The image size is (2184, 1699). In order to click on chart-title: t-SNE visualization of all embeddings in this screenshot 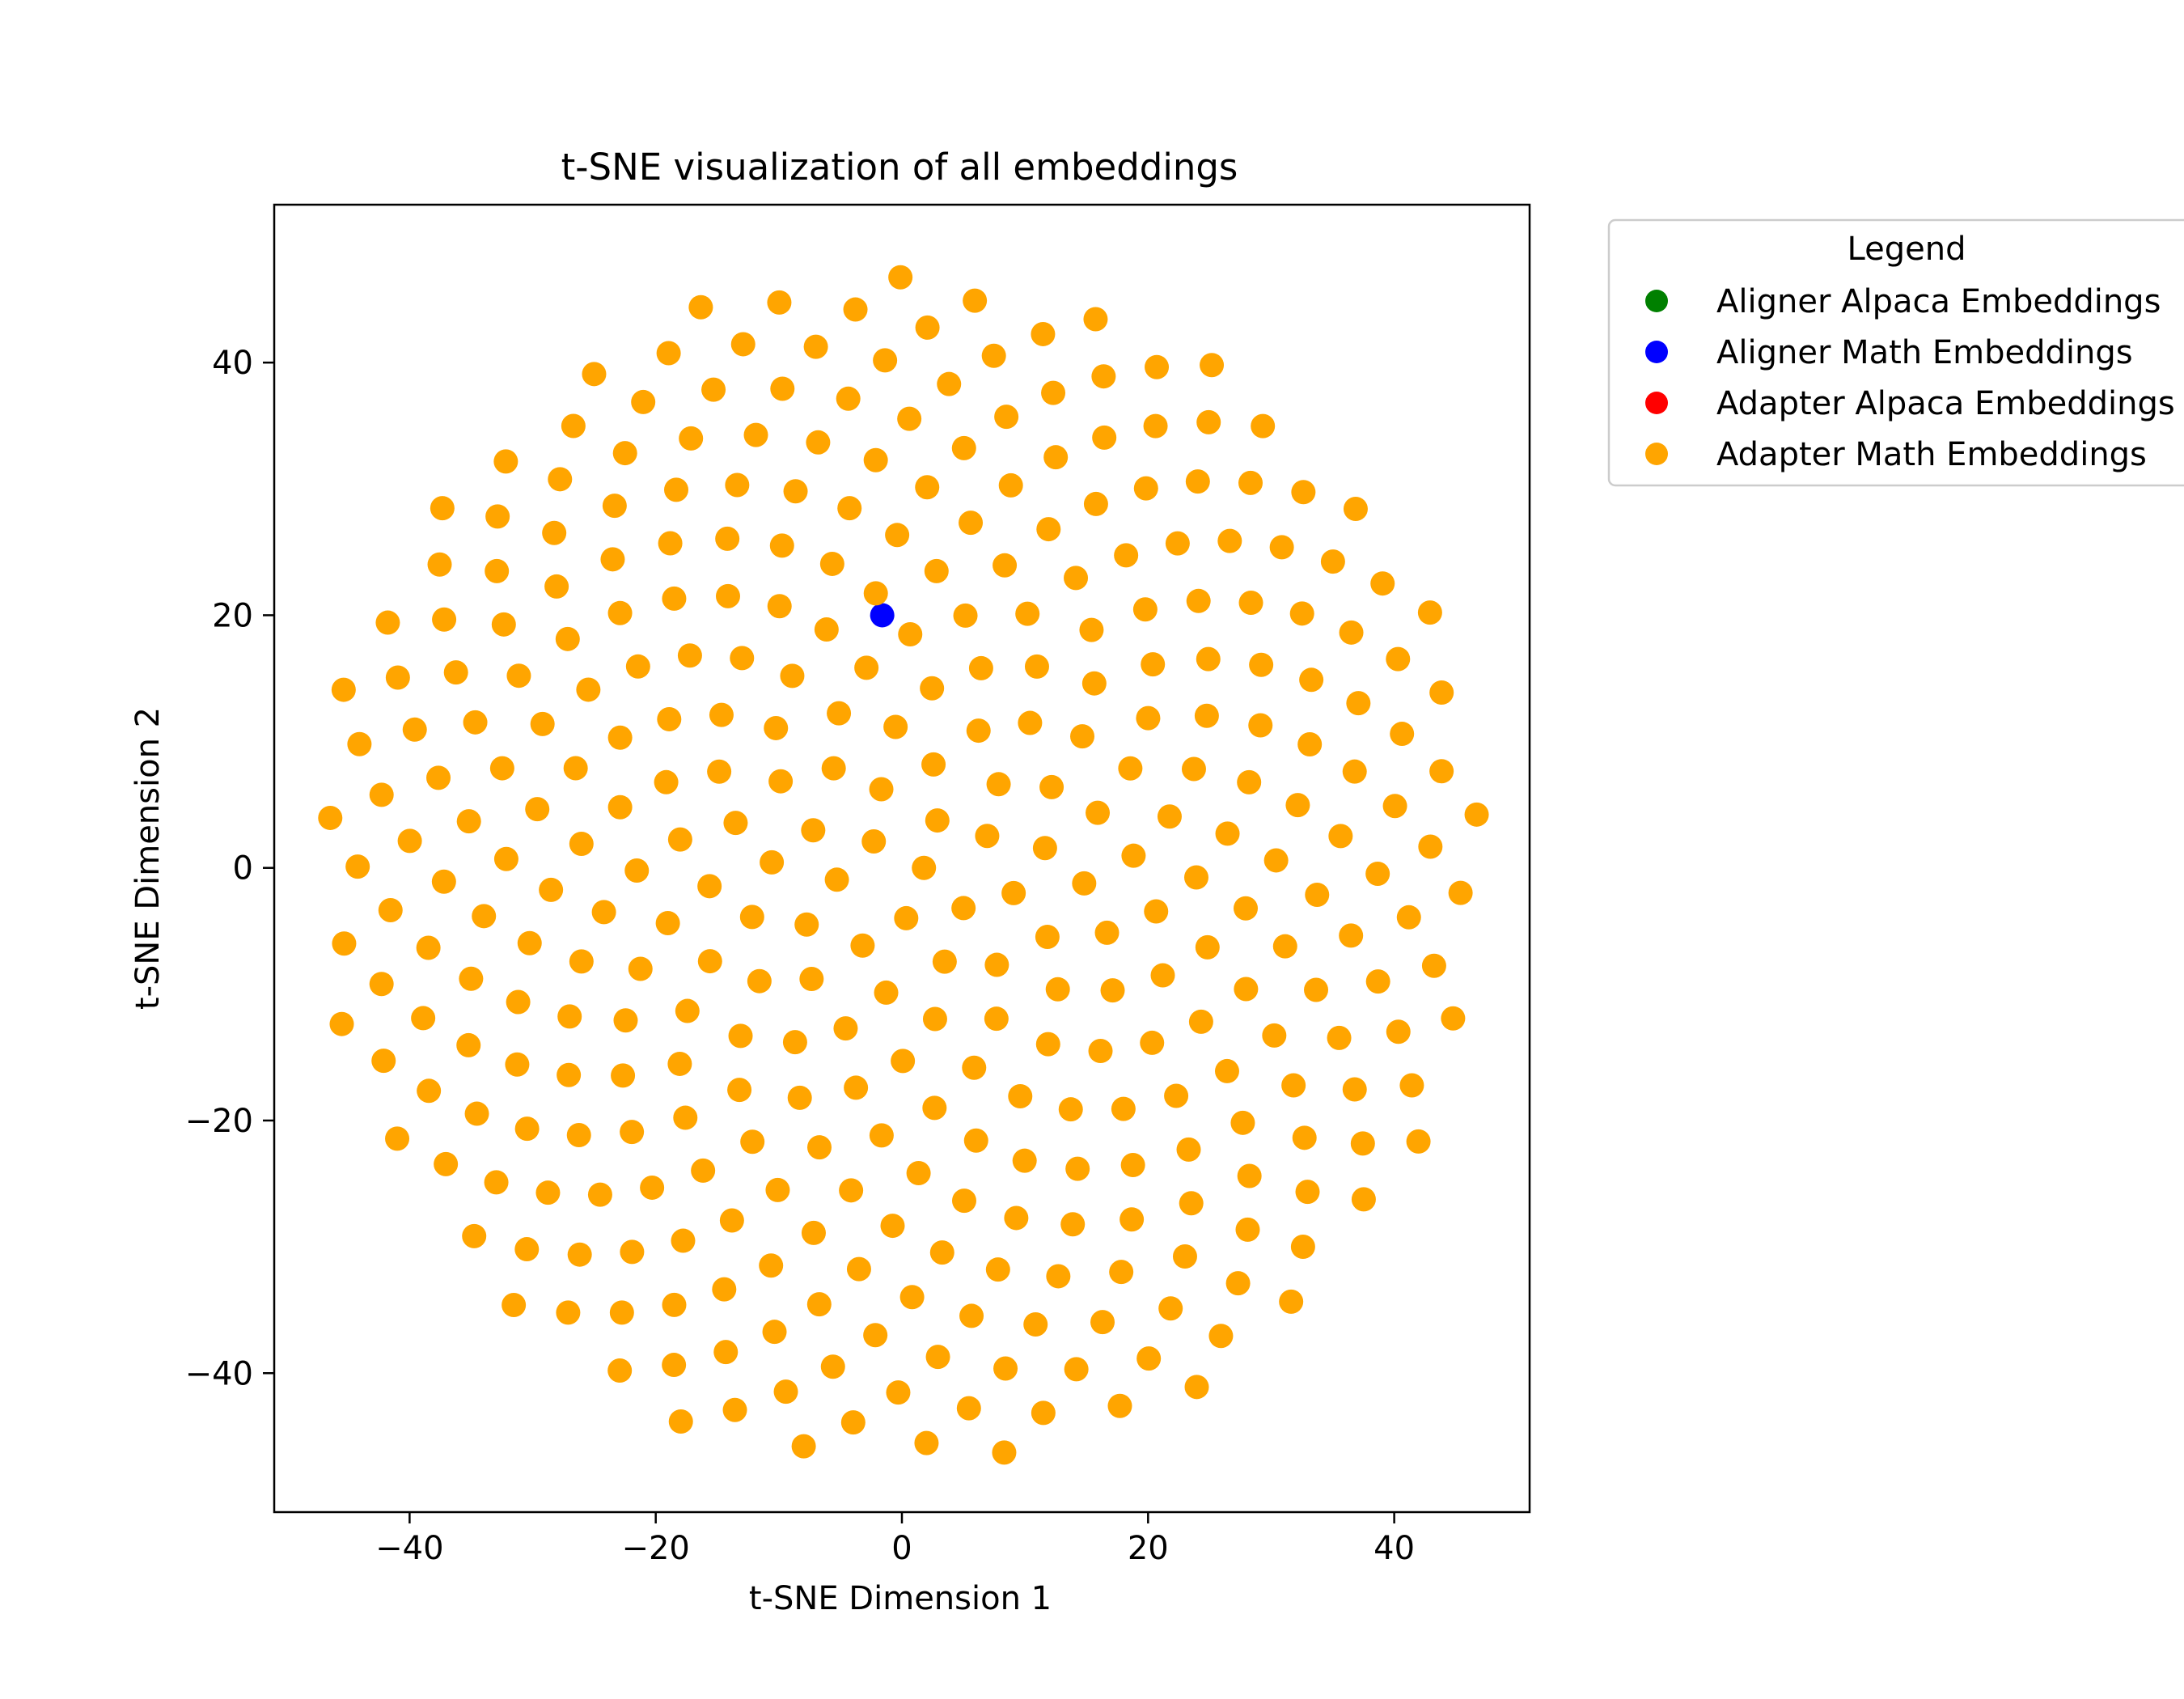, I will do `click(899, 167)`.